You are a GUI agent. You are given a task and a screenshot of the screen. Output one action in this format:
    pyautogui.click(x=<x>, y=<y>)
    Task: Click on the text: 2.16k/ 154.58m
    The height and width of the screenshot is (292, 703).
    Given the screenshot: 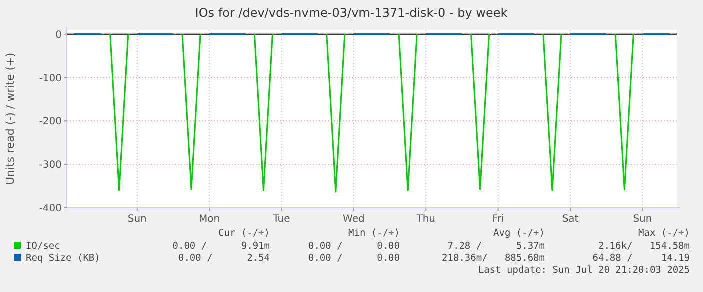 What is the action you would take?
    pyautogui.click(x=644, y=246)
    